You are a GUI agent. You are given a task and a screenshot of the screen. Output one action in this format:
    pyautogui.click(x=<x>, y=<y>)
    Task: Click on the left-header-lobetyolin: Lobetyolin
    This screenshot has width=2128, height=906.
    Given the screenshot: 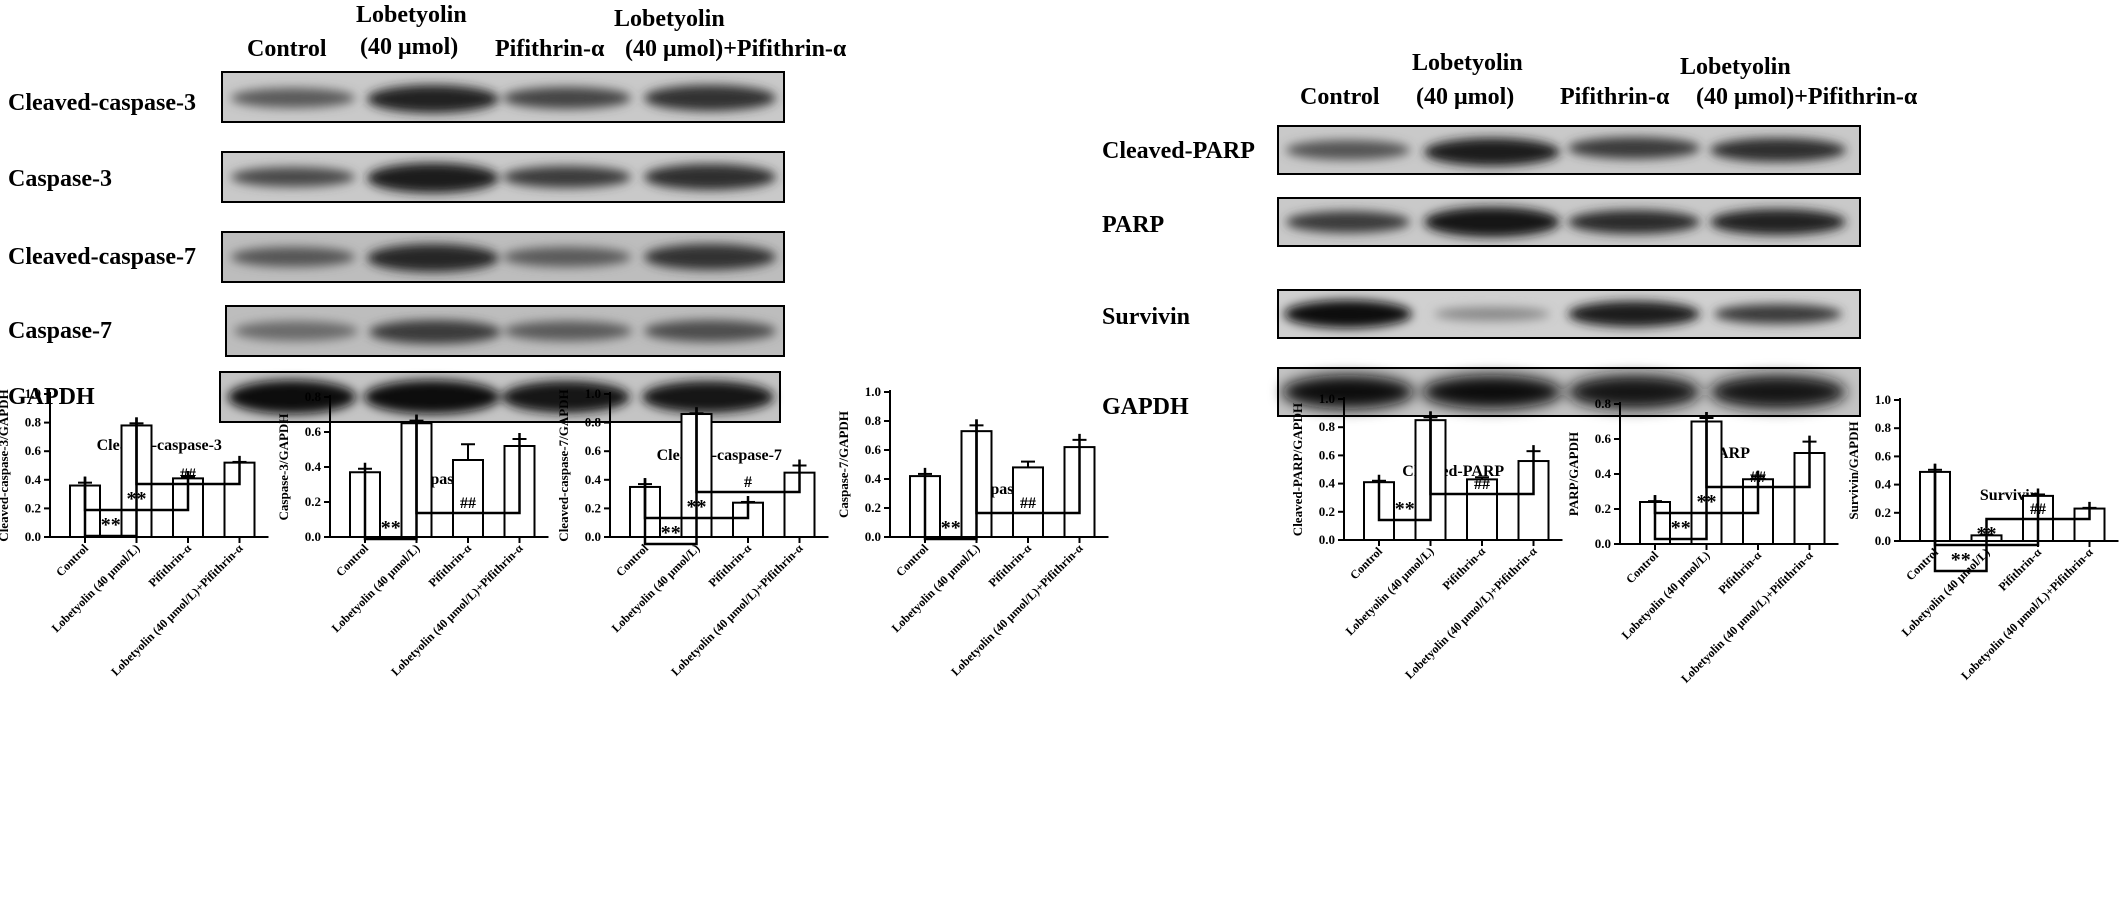 What is the action you would take?
    pyautogui.click(x=411, y=15)
    